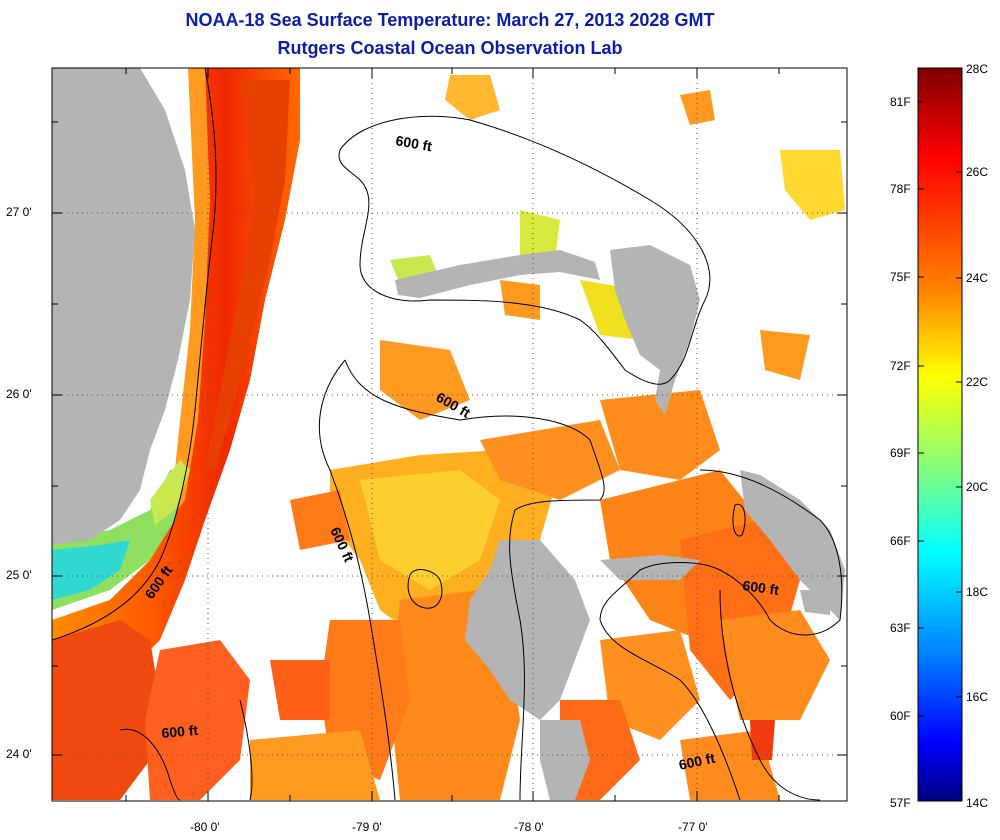  Describe the element at coordinates (497, 274) in the screenshot. I see `grand-bahama-land` at that location.